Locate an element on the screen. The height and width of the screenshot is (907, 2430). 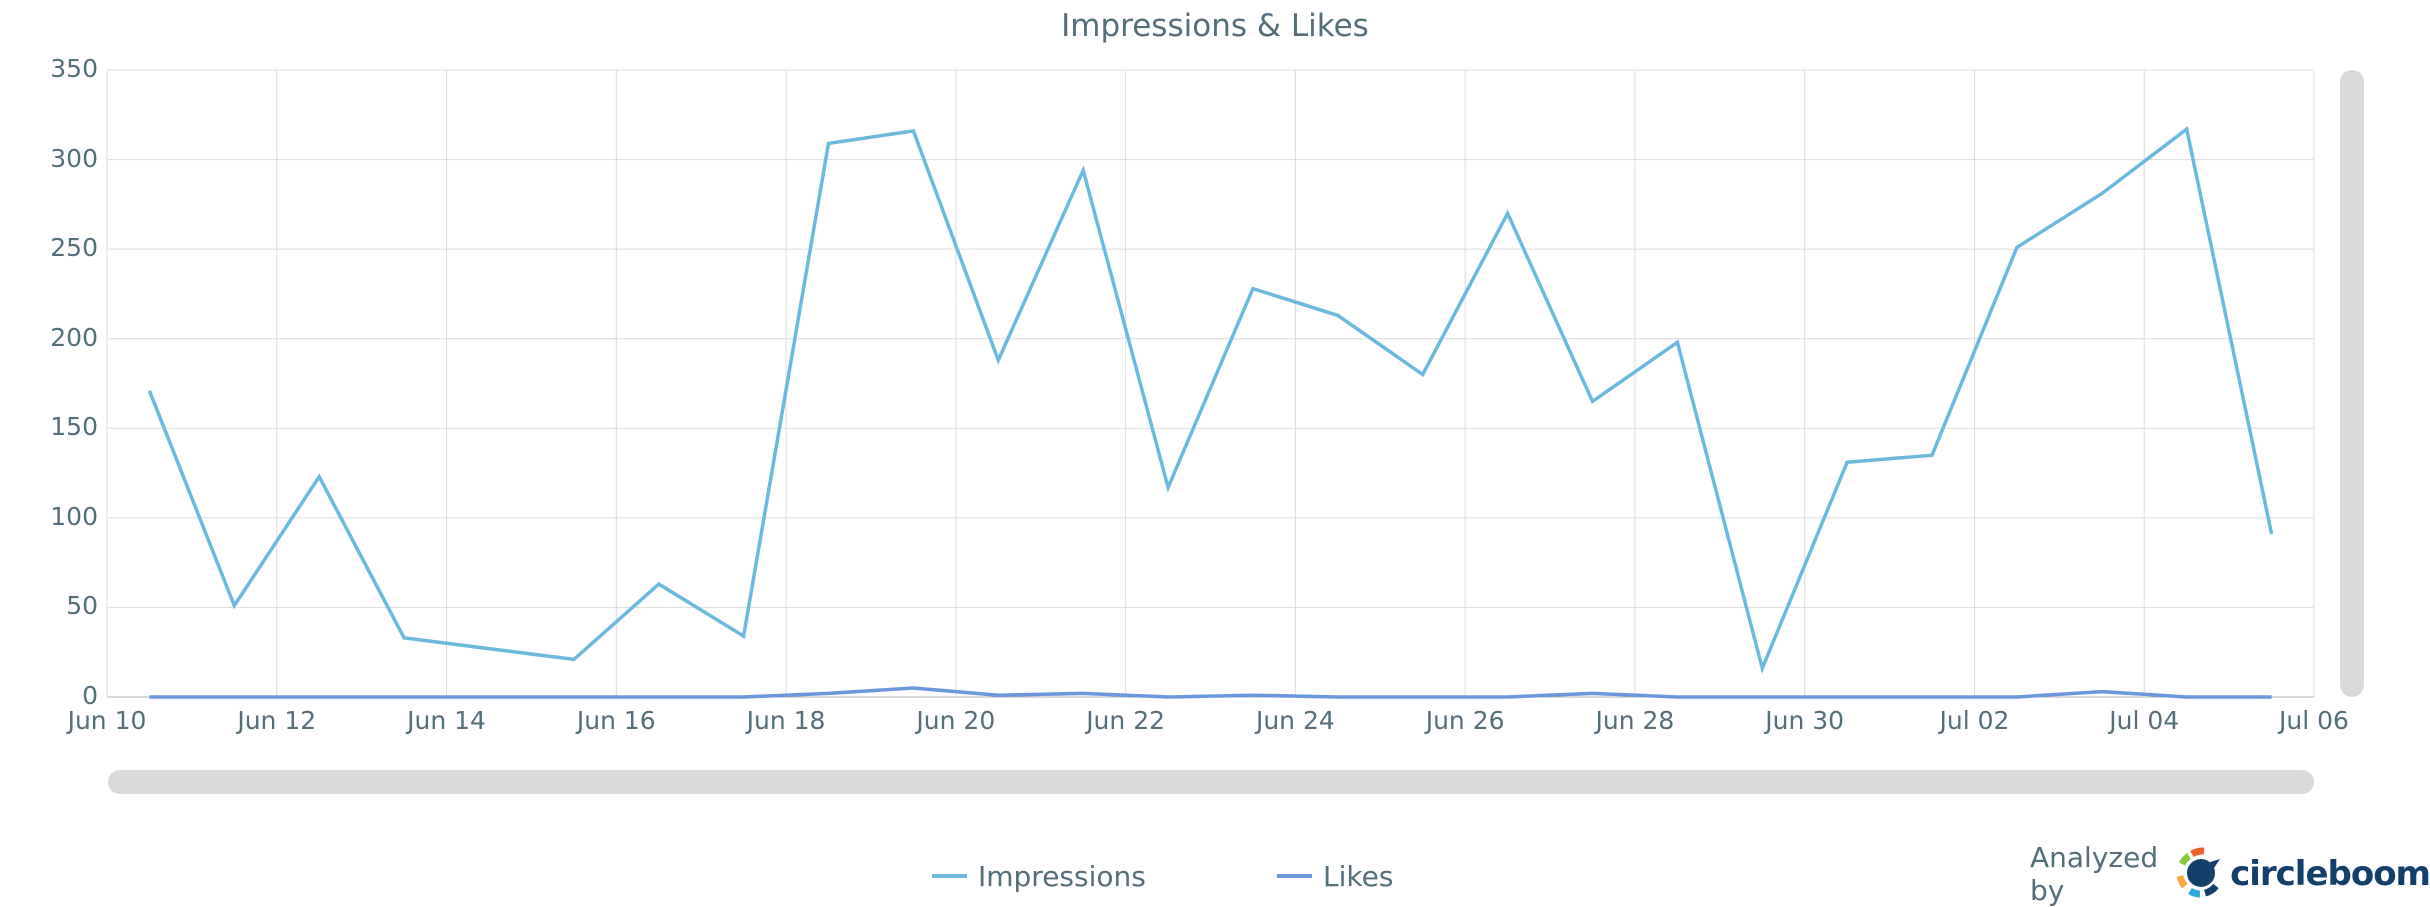
legend-item-impressions: Impressions is located at coordinates (1039, 876).